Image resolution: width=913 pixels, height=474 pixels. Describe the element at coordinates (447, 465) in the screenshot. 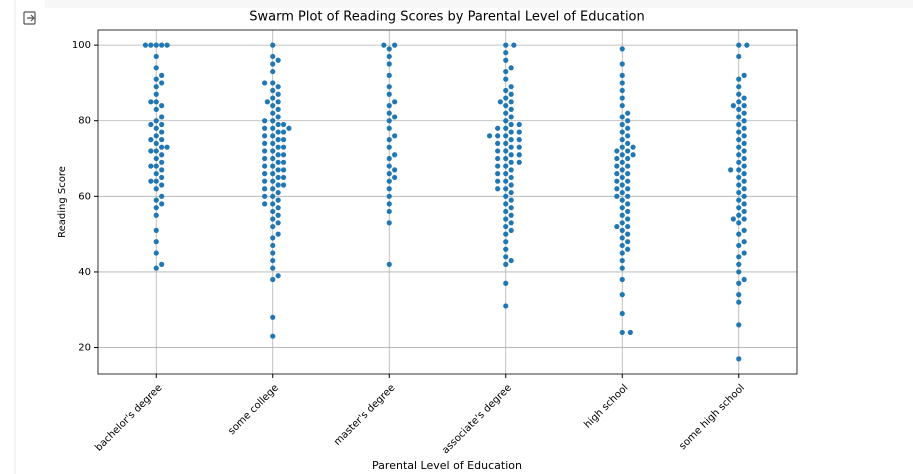

I see `x-axis-label: Parental Level of Education` at that location.